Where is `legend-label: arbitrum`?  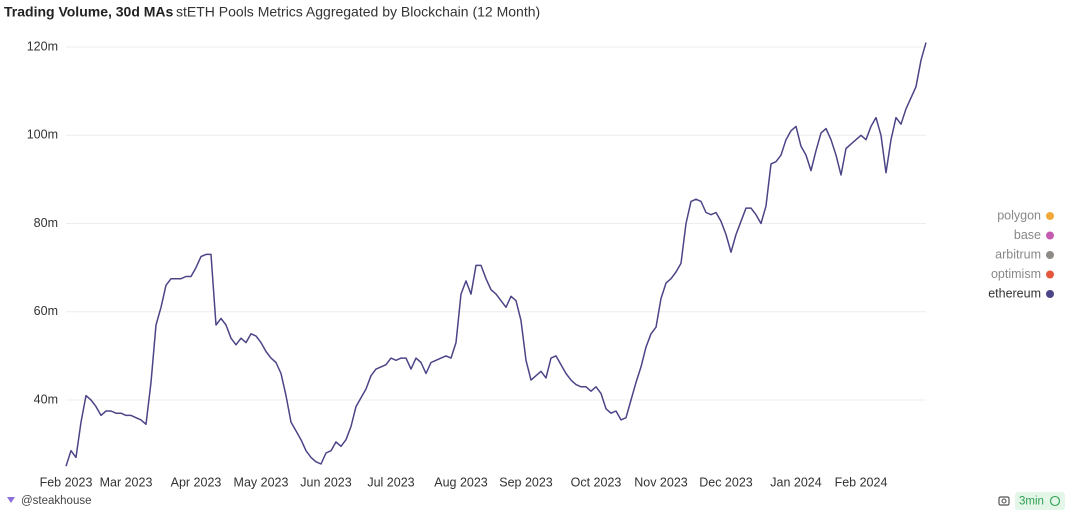 legend-label: arbitrum is located at coordinates (1018, 254).